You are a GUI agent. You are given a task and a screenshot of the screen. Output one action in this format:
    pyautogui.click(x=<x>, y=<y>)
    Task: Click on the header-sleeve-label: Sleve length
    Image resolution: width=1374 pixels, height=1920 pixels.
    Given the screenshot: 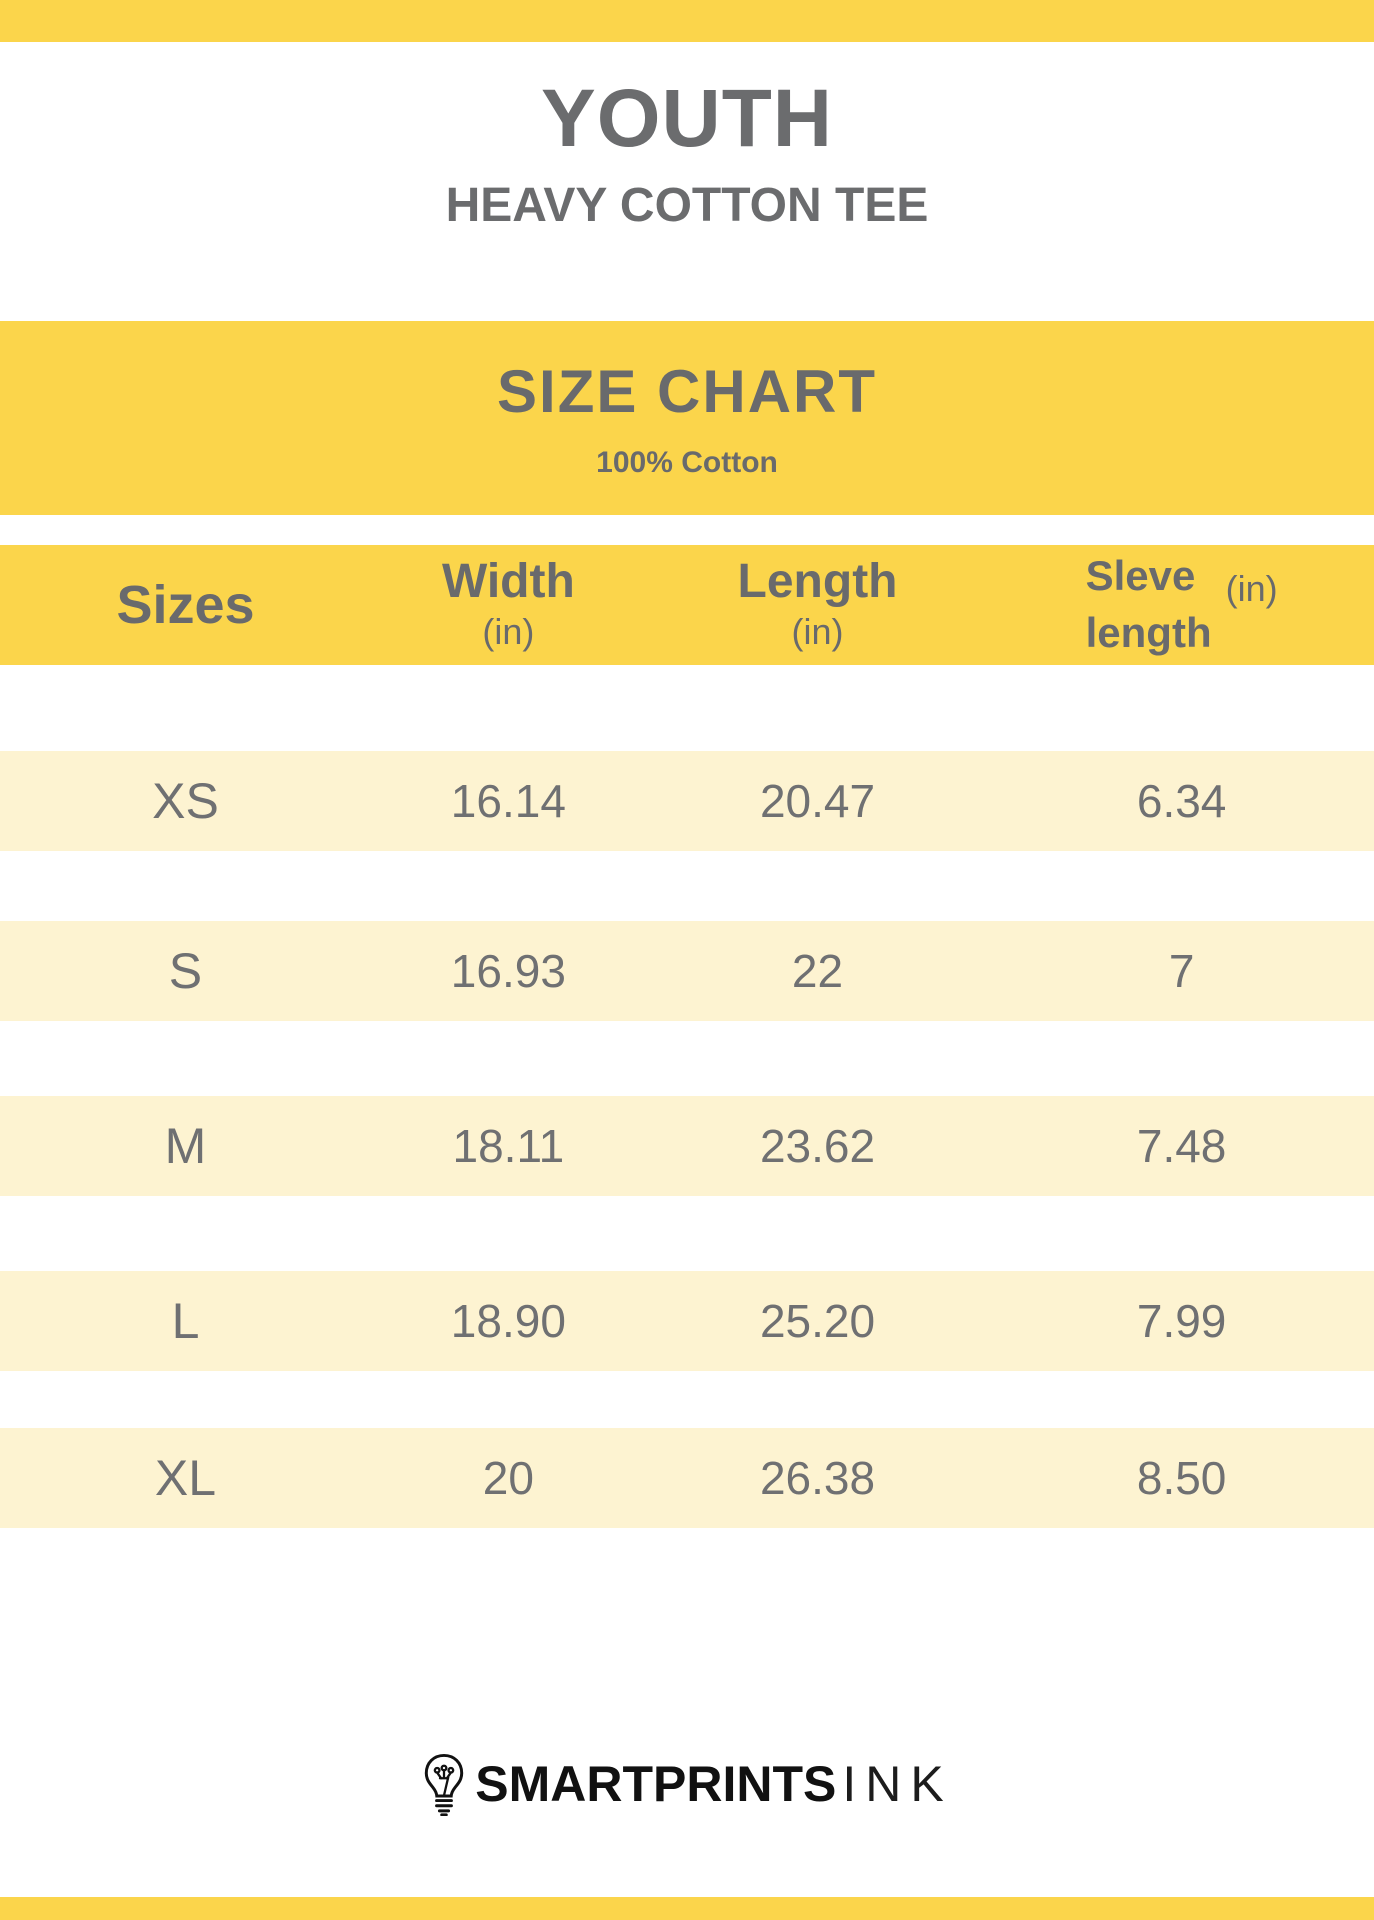 What is the action you would take?
    pyautogui.click(x=1149, y=604)
    